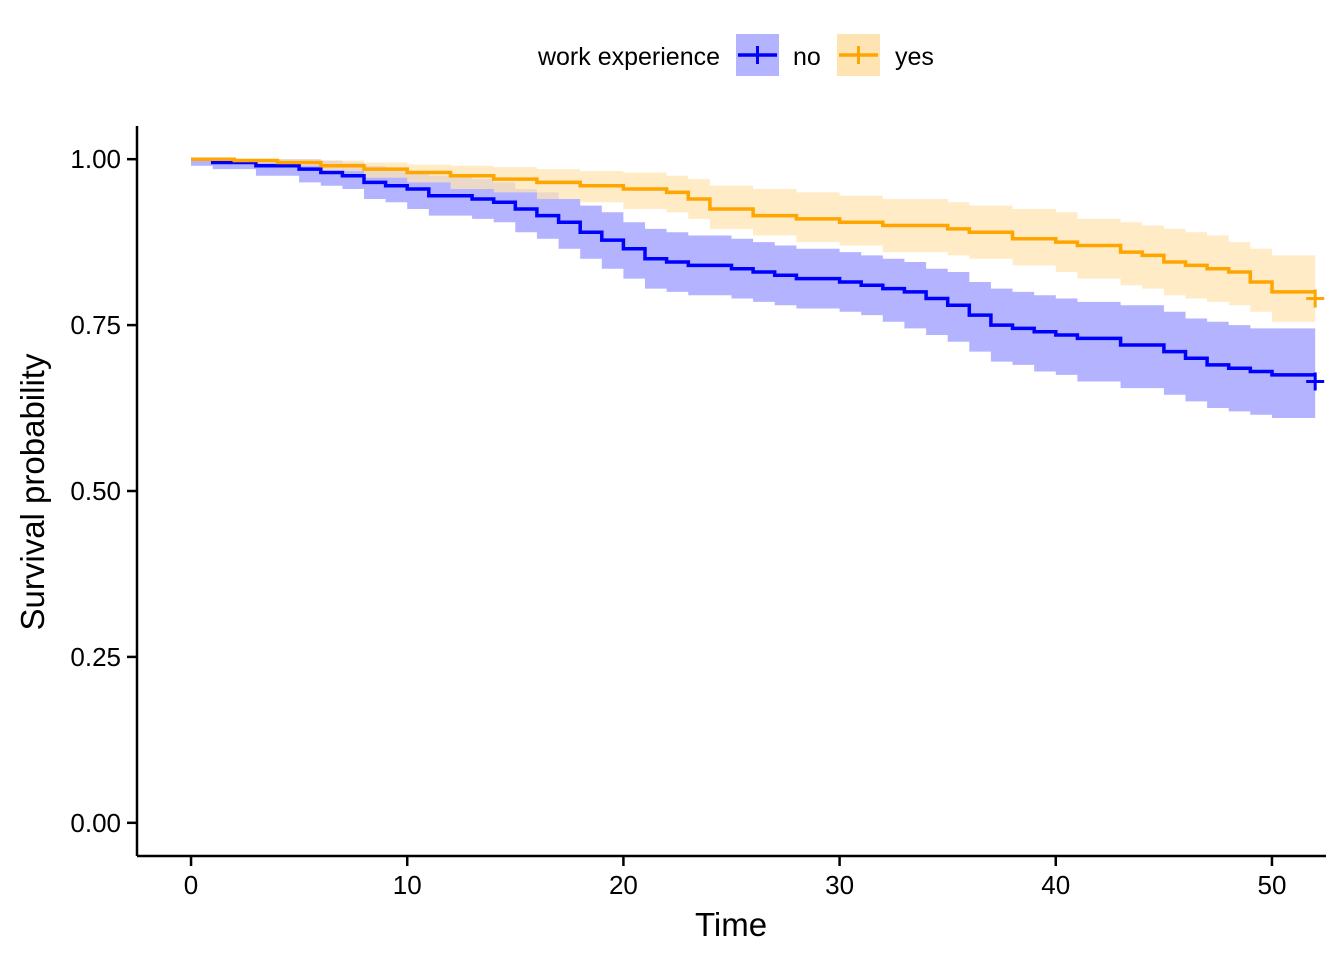  I want to click on x-axis-title: Time, so click(731, 924).